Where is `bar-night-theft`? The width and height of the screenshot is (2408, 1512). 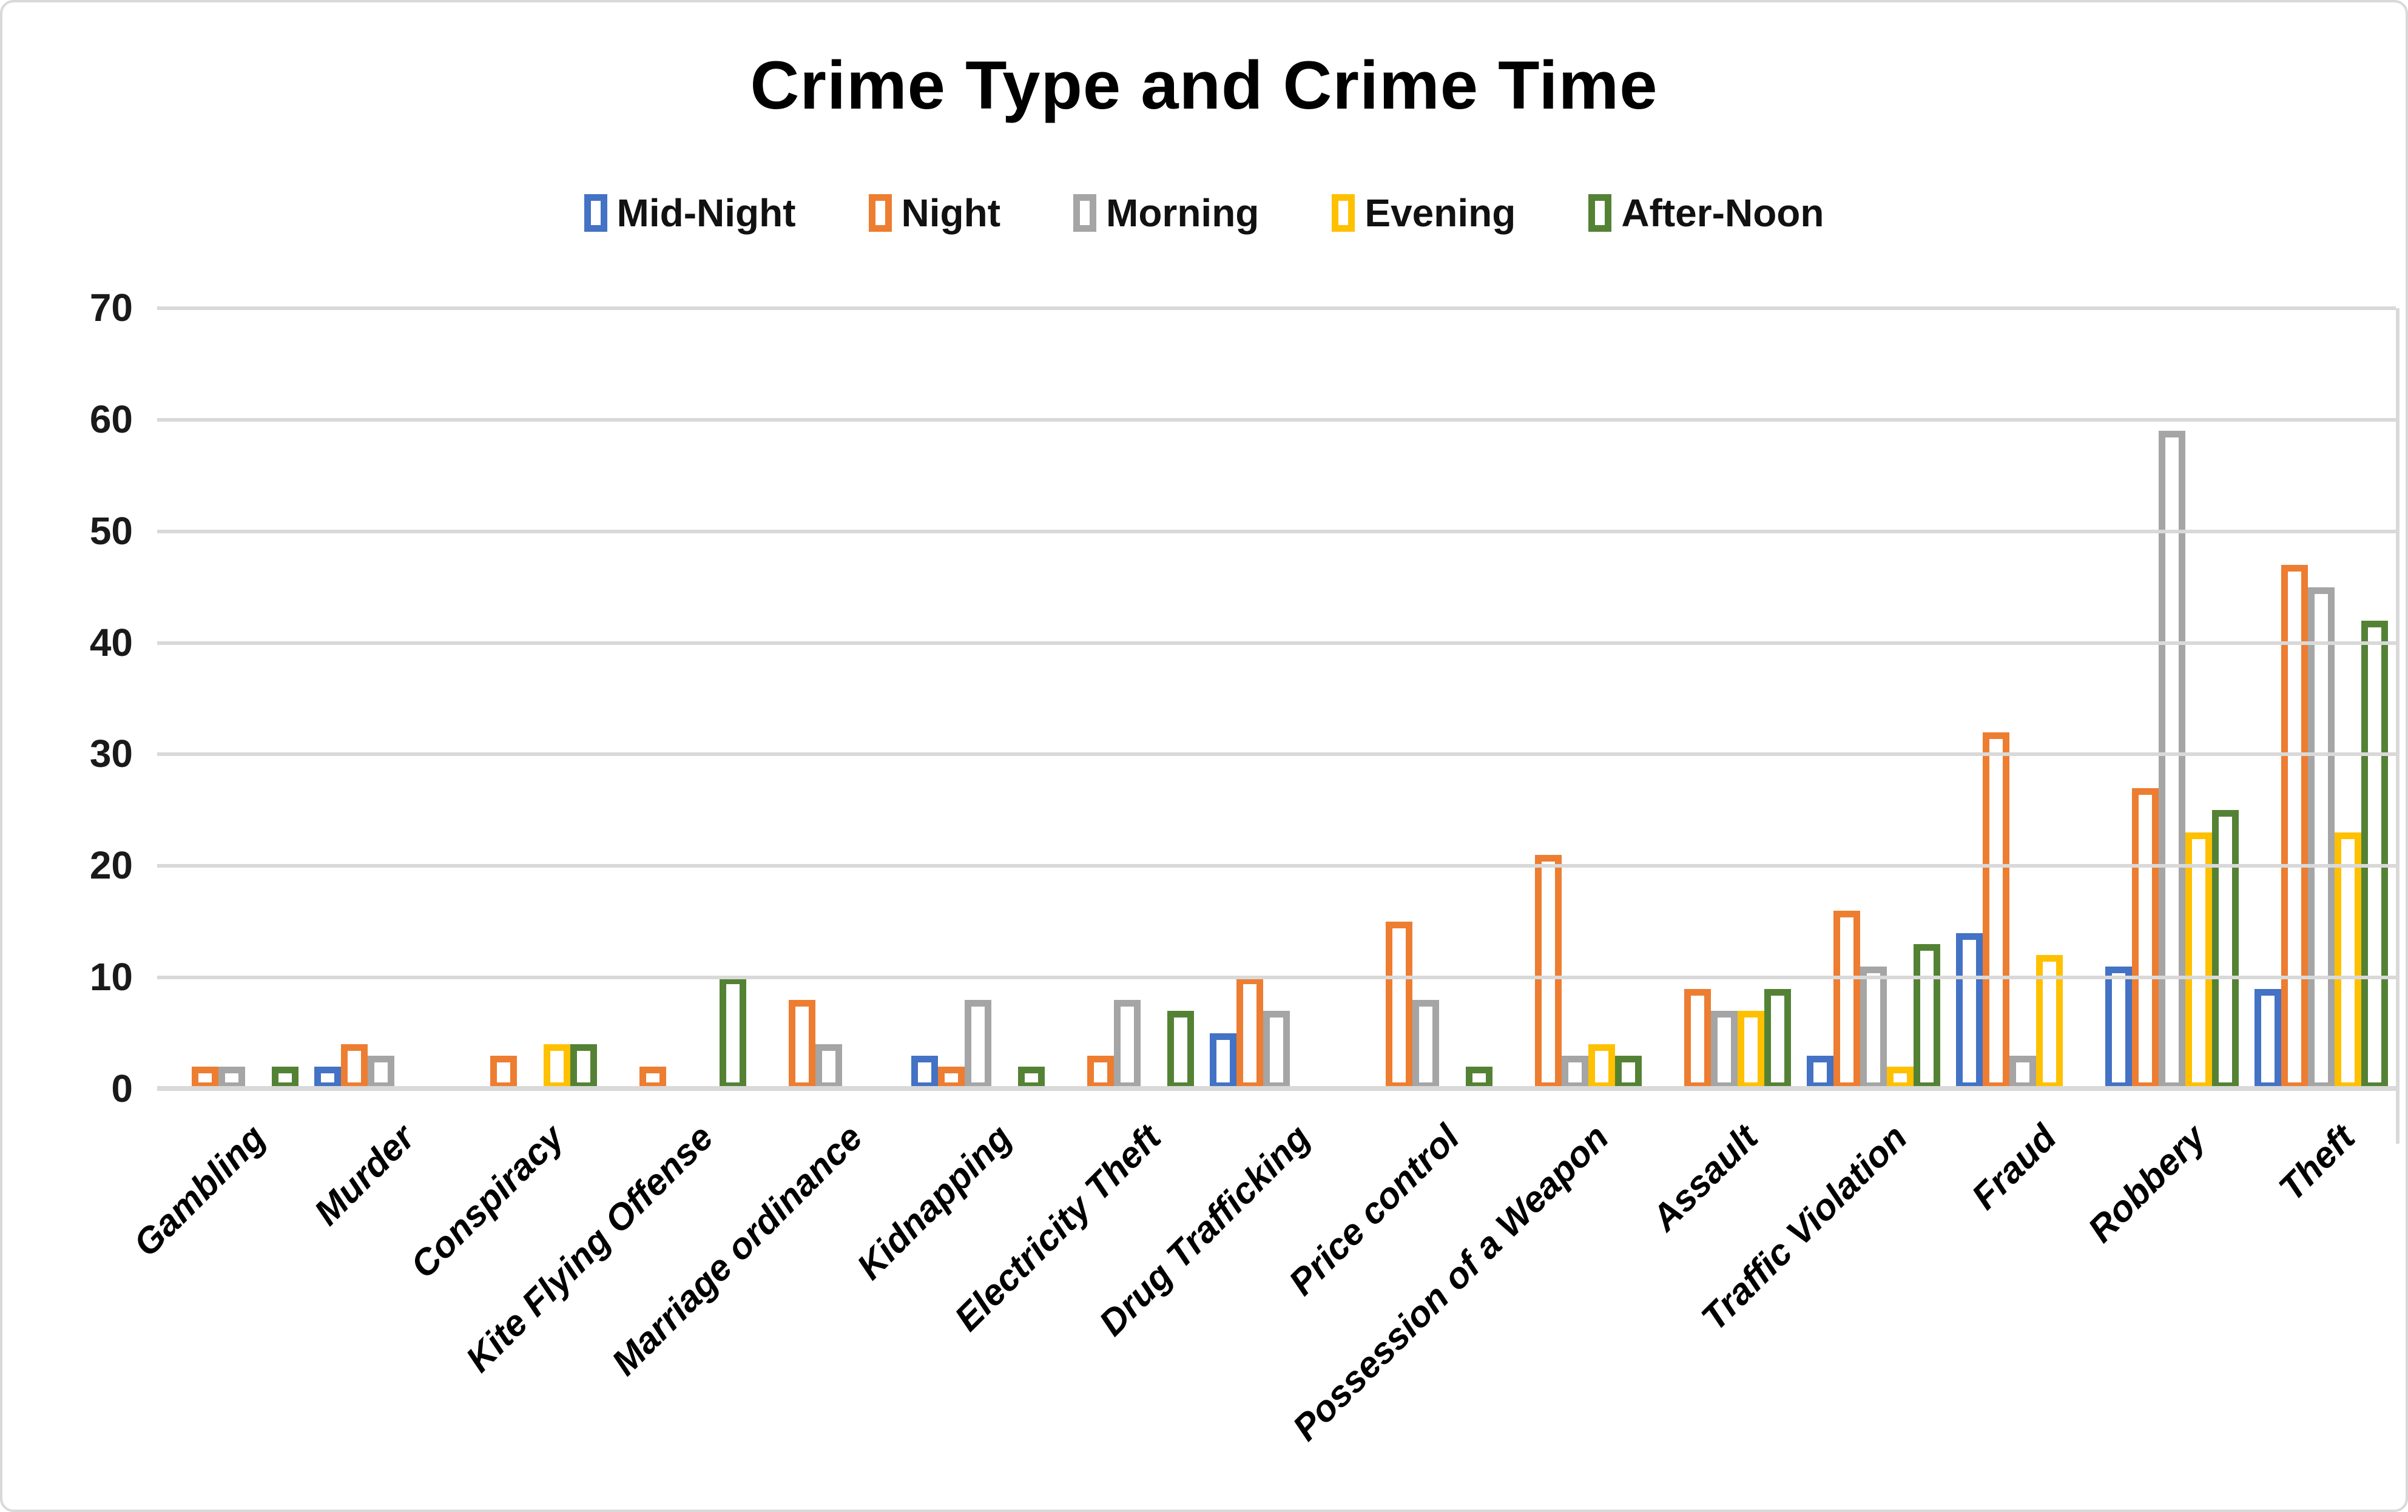 bar-night-theft is located at coordinates (2294, 826).